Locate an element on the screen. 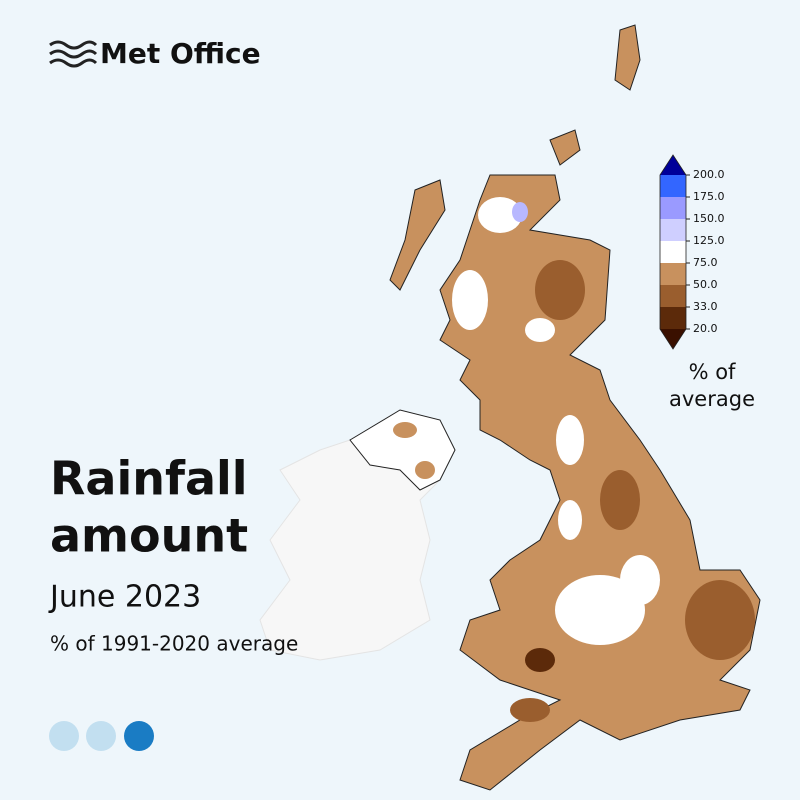  outer-hebrides is located at coordinates (417, 235).